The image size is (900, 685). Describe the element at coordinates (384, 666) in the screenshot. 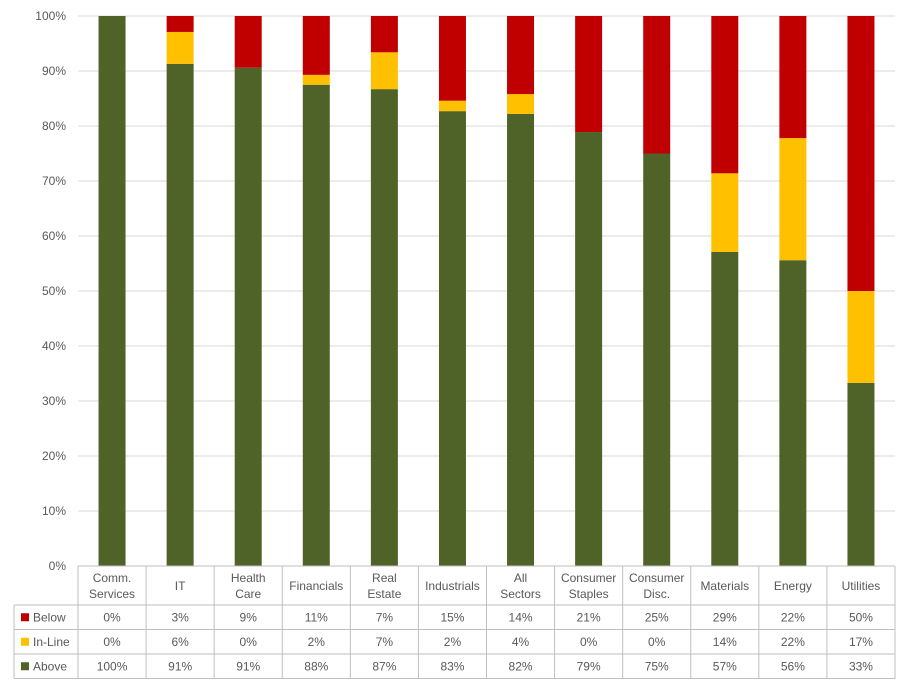

I see `table-cell: 87%` at that location.